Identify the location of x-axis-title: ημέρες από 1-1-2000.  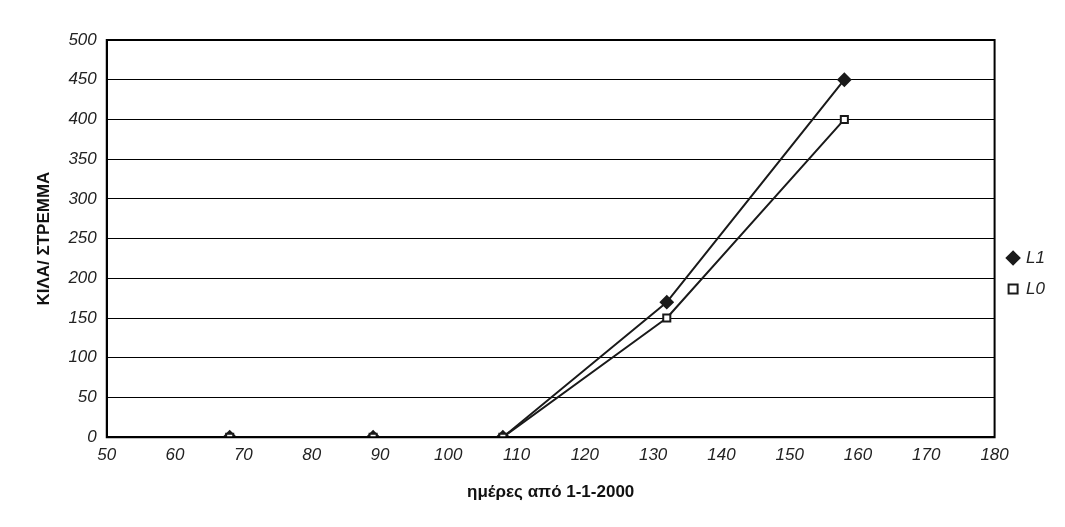
(551, 492).